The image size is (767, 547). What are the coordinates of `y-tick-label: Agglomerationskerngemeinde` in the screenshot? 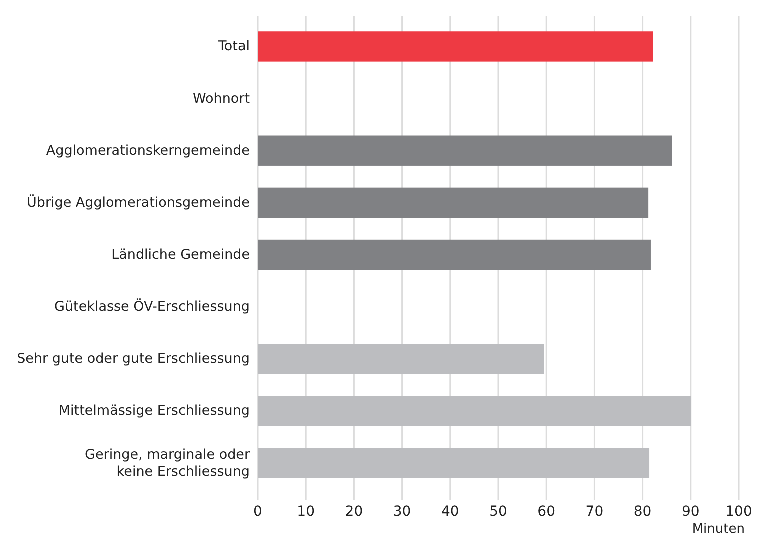 It's located at (148, 150).